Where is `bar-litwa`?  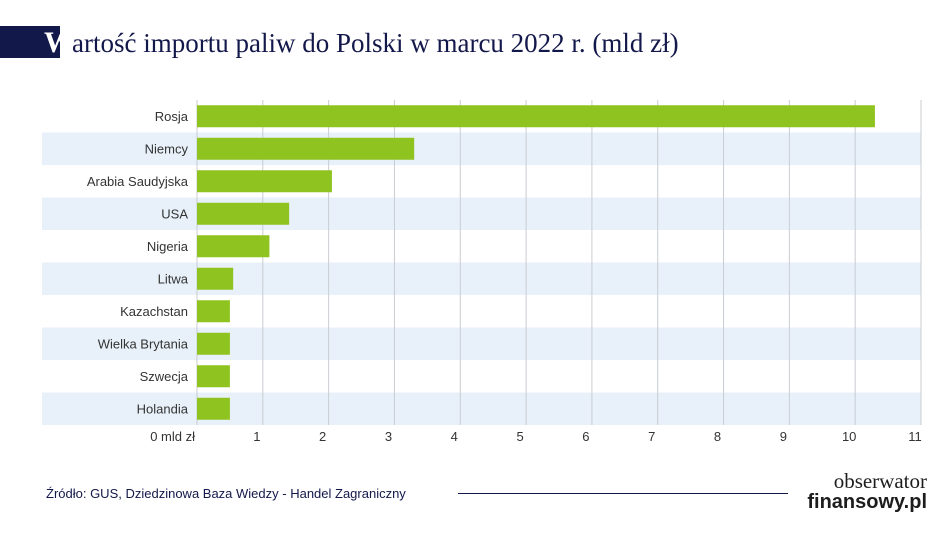
bar-litwa is located at coordinates (215, 278).